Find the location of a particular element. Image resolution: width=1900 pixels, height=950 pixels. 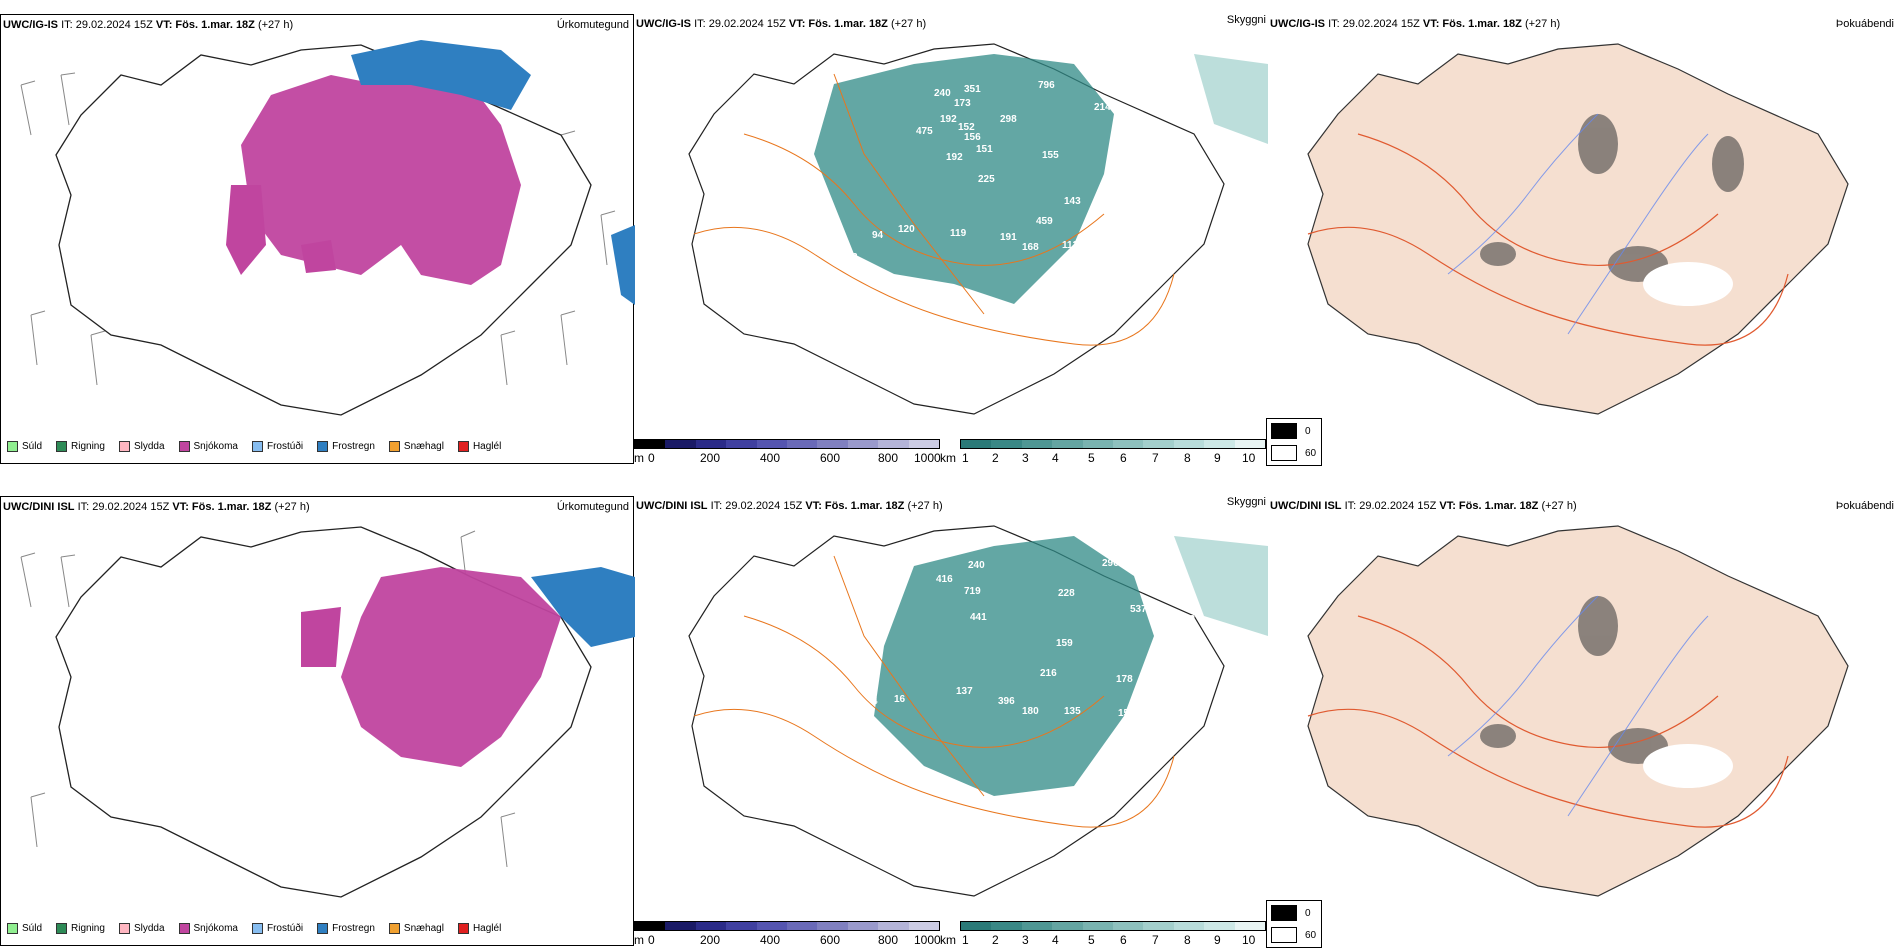

elevation-label: 143 is located at coordinates (1072, 201).